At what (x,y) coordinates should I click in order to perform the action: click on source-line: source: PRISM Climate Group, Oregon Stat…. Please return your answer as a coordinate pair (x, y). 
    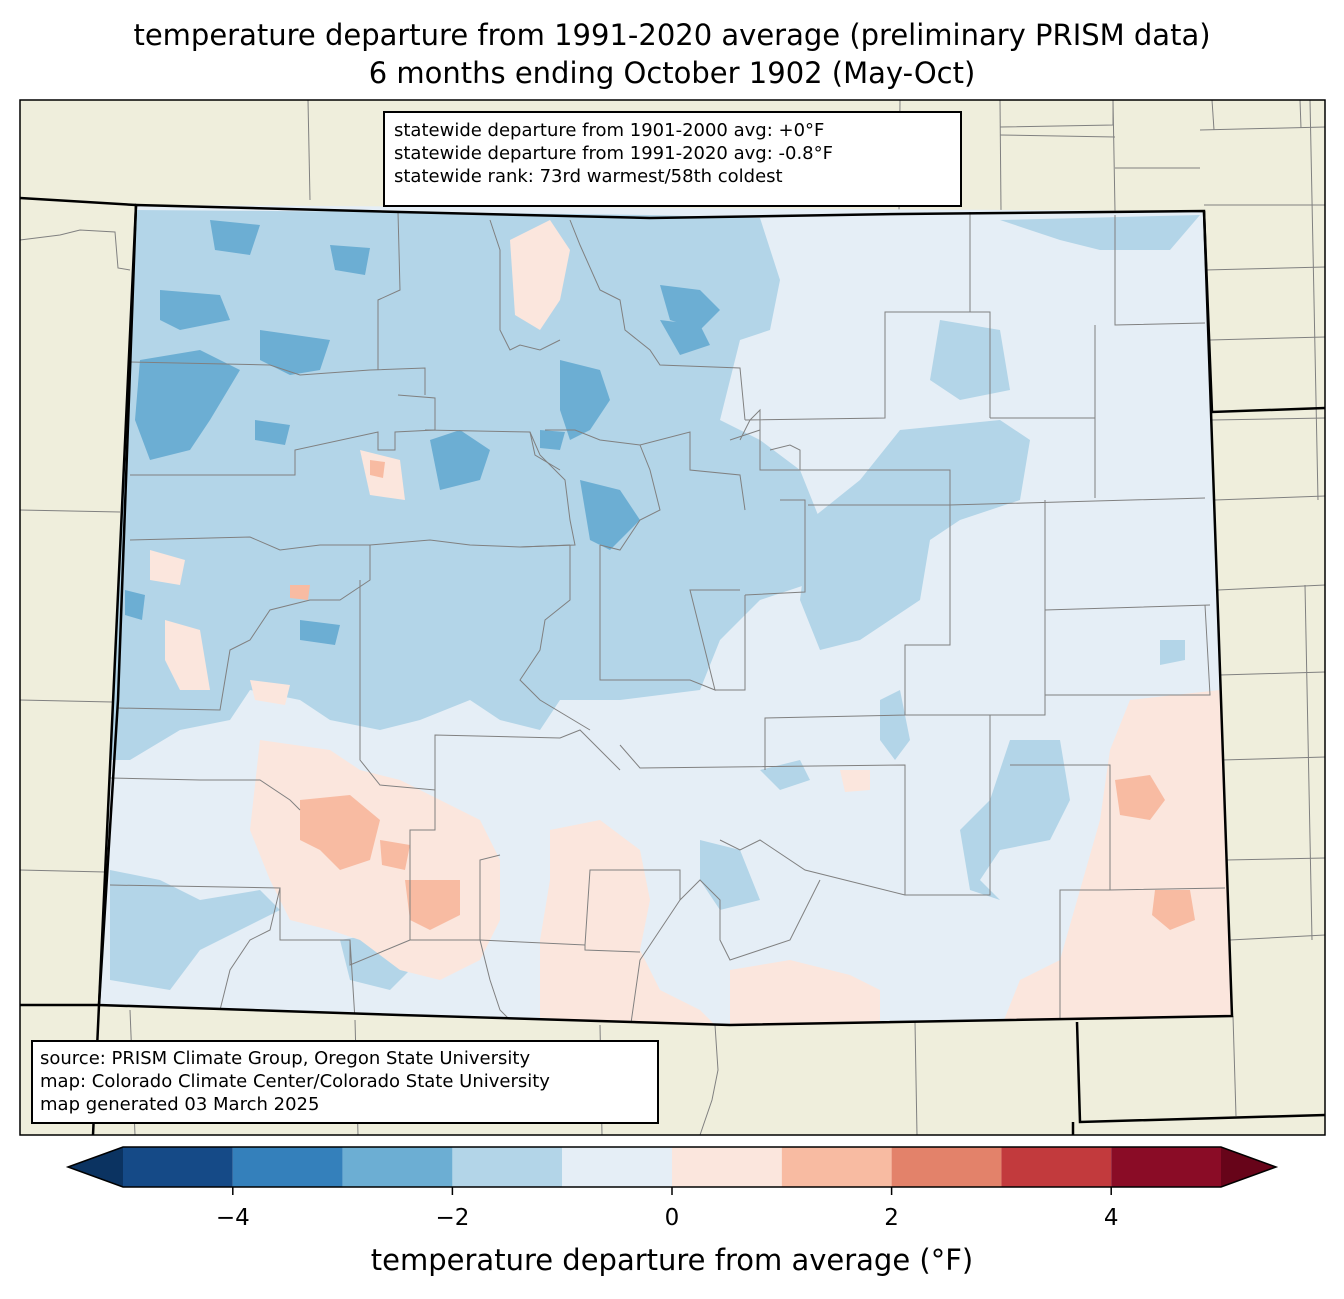
    Looking at the image, I should click on (285, 1058).